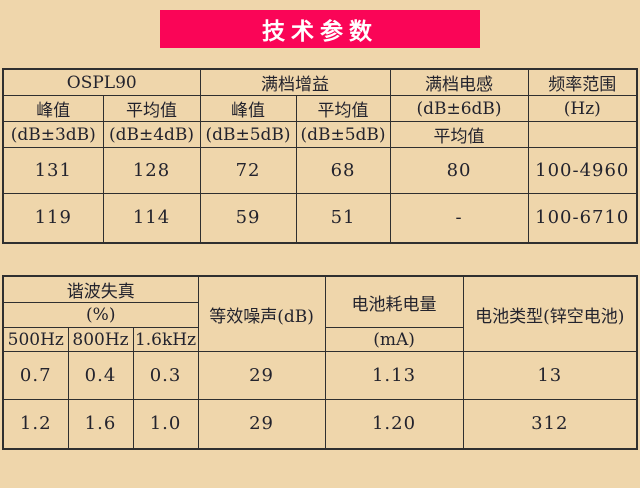 Image resolution: width=640 pixels, height=488 pixels. Describe the element at coordinates (100, 339) in the screenshot. I see `t2-header-800hz: 800Hz` at that location.